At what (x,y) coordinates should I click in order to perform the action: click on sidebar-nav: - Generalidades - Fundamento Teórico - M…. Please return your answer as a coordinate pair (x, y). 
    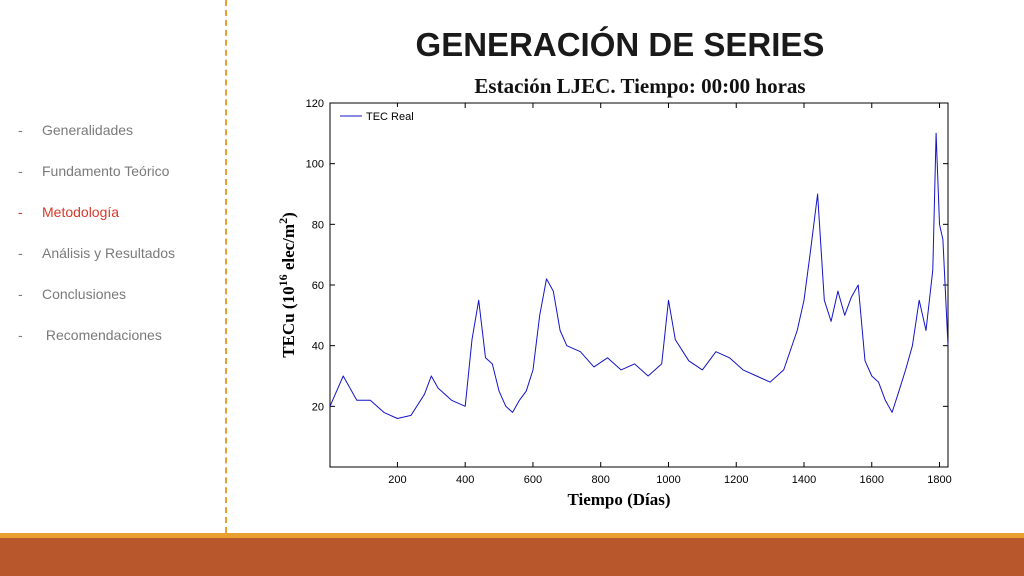
    Looking at the image, I should click on (118, 245).